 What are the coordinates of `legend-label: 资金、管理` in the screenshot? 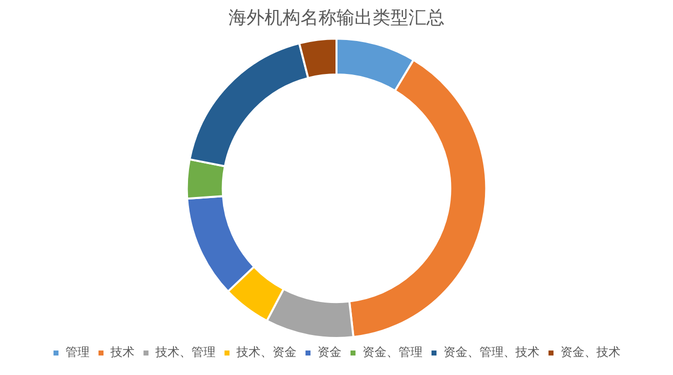 It's located at (392, 352).